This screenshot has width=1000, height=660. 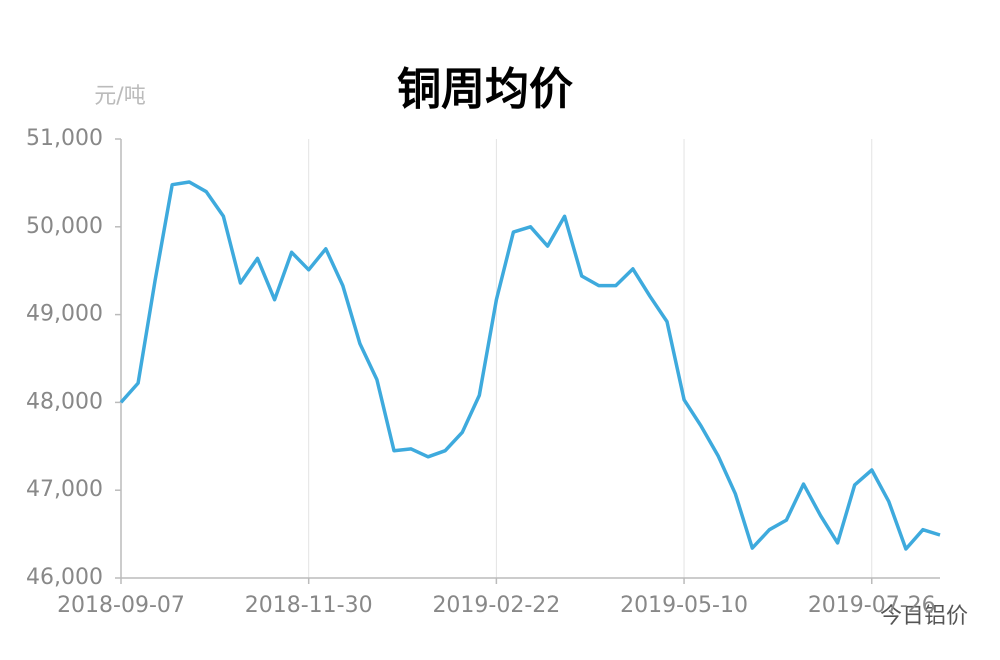 What do you see at coordinates (684, 605) in the screenshot?
I see `x-tick-label: 2019-05-10` at bounding box center [684, 605].